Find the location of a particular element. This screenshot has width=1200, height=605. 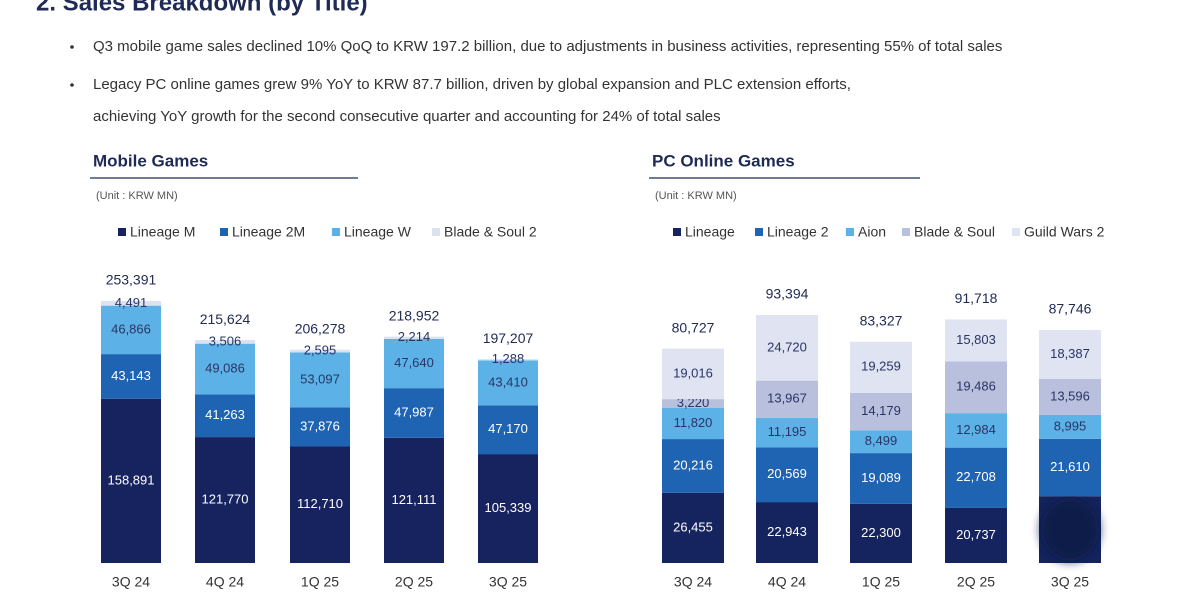

value-label: 22,943 is located at coordinates (787, 531).